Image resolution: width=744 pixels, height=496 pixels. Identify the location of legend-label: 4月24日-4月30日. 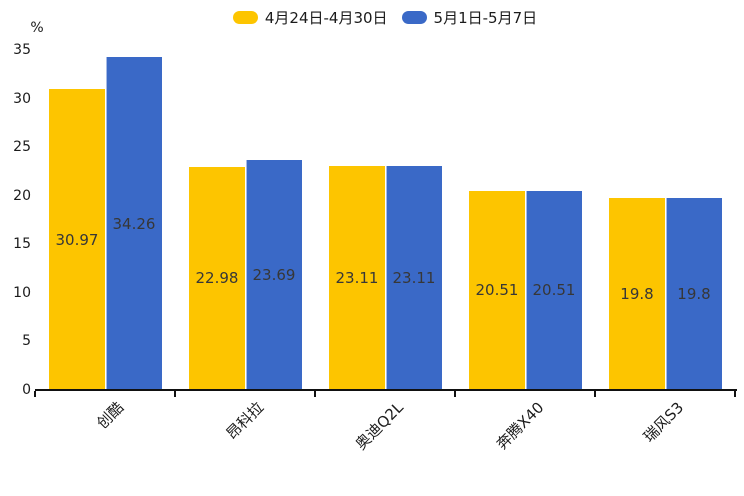
(326, 18).